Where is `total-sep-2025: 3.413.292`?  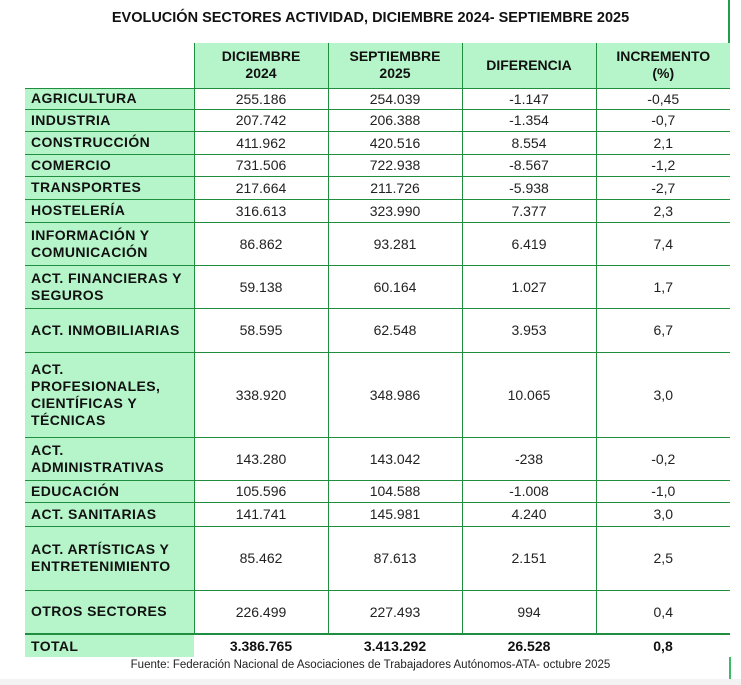 total-sep-2025: 3.413.292 is located at coordinates (395, 645).